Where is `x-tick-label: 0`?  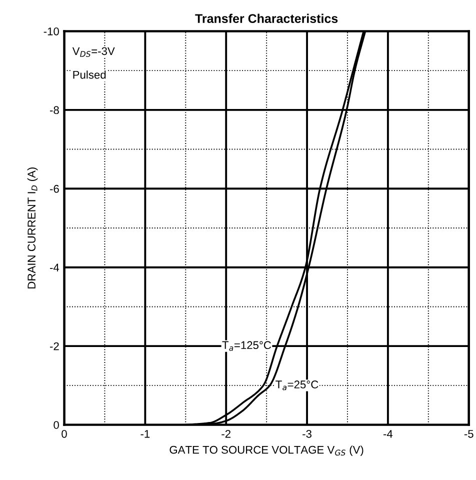
x-tick-label: 0 is located at coordinates (64, 434).